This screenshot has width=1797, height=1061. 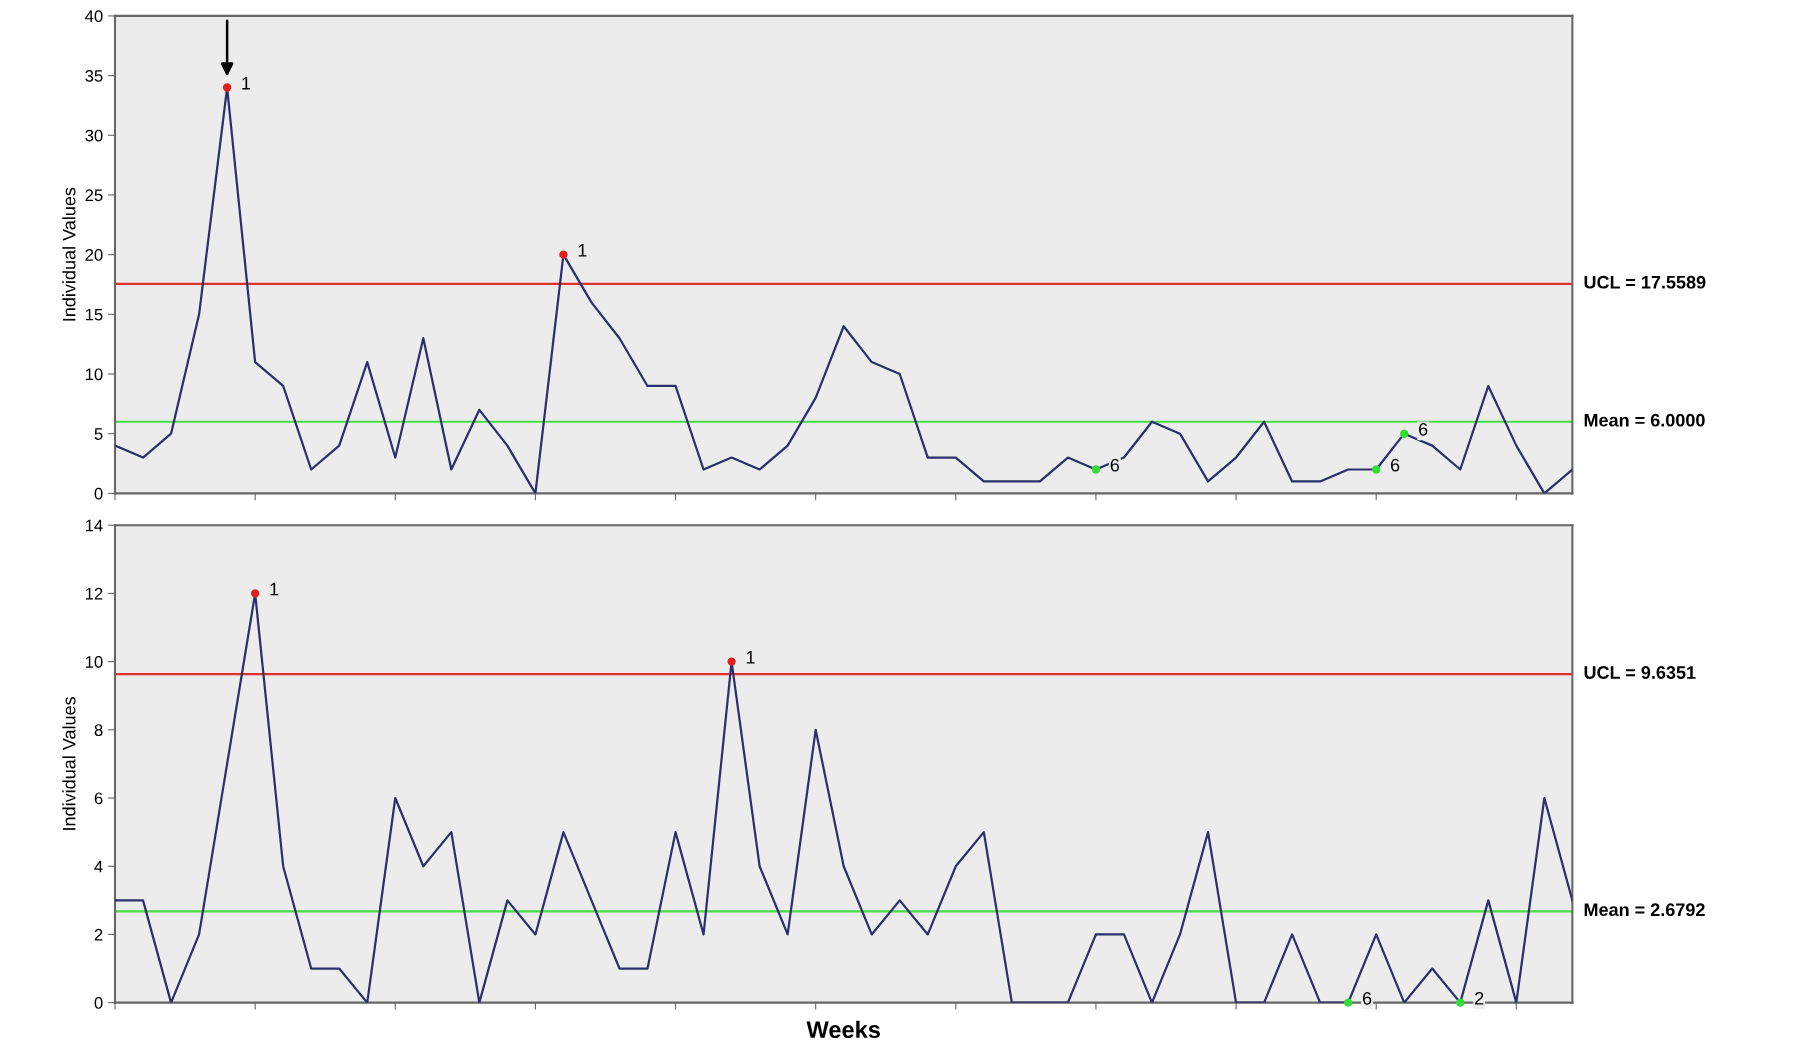 I want to click on annotation: 2, so click(x=1479, y=998).